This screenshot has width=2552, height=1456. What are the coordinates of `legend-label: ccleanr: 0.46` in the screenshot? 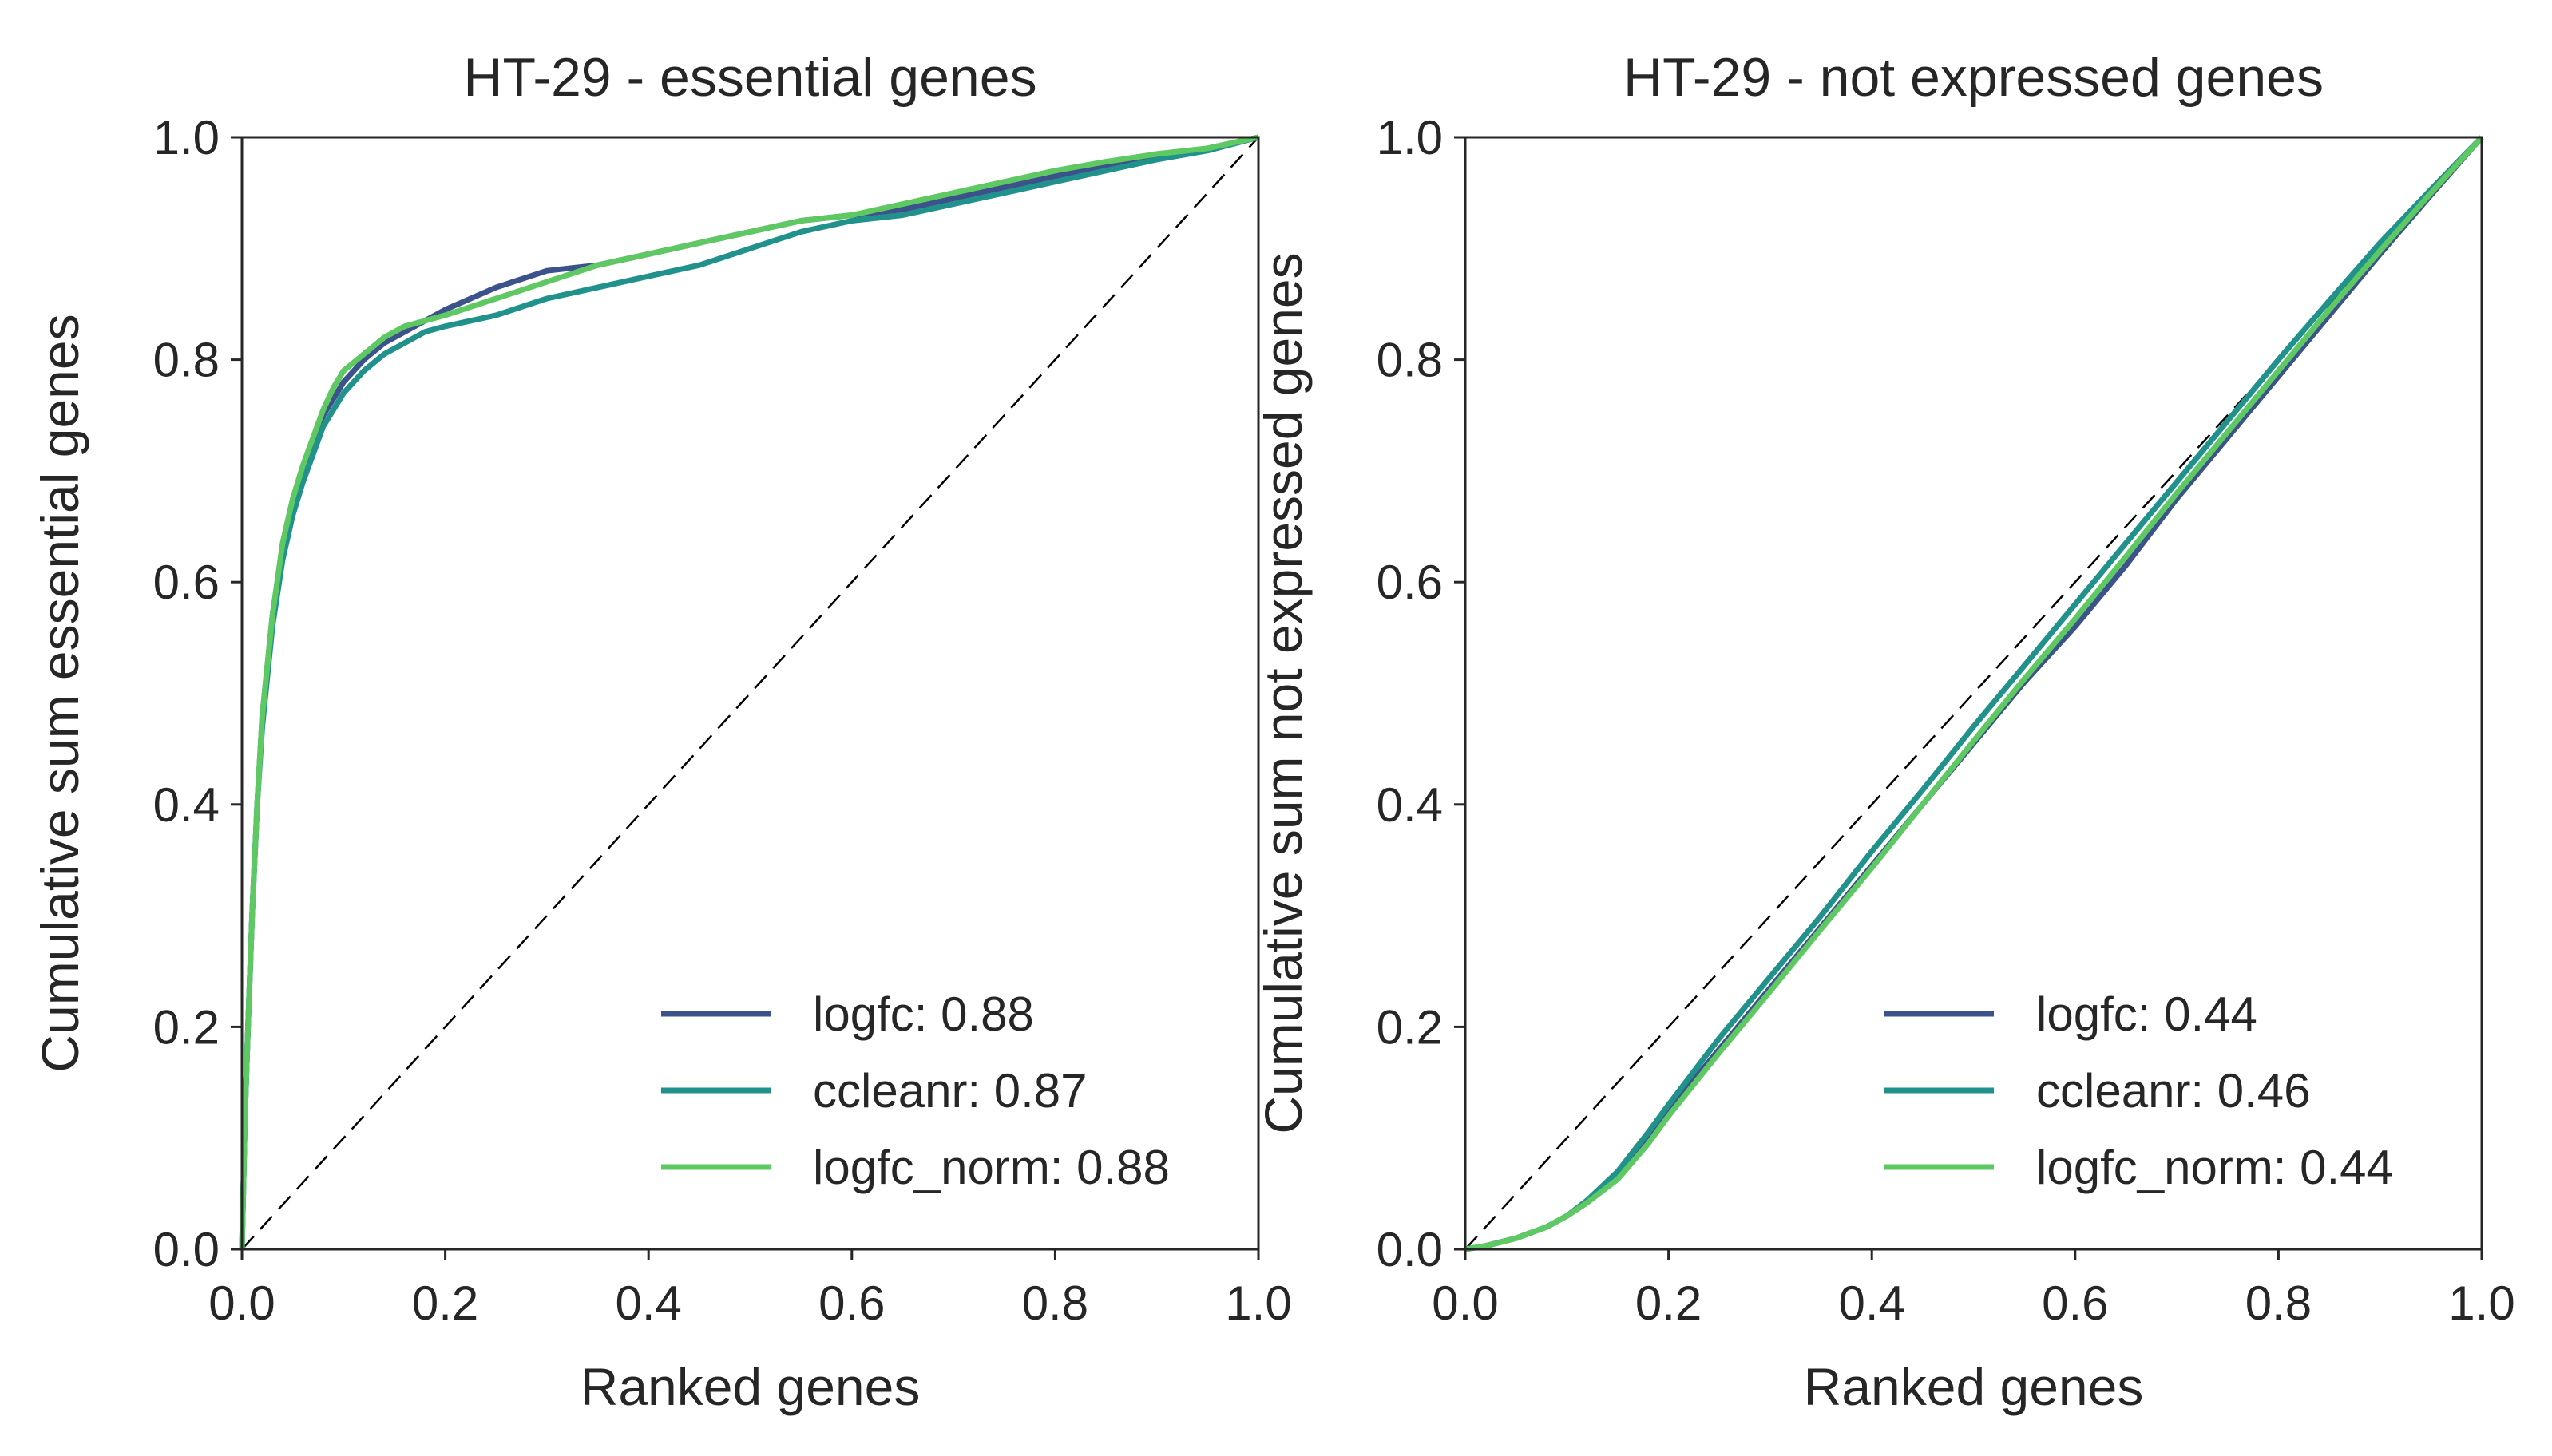 It's located at (2173, 1091).